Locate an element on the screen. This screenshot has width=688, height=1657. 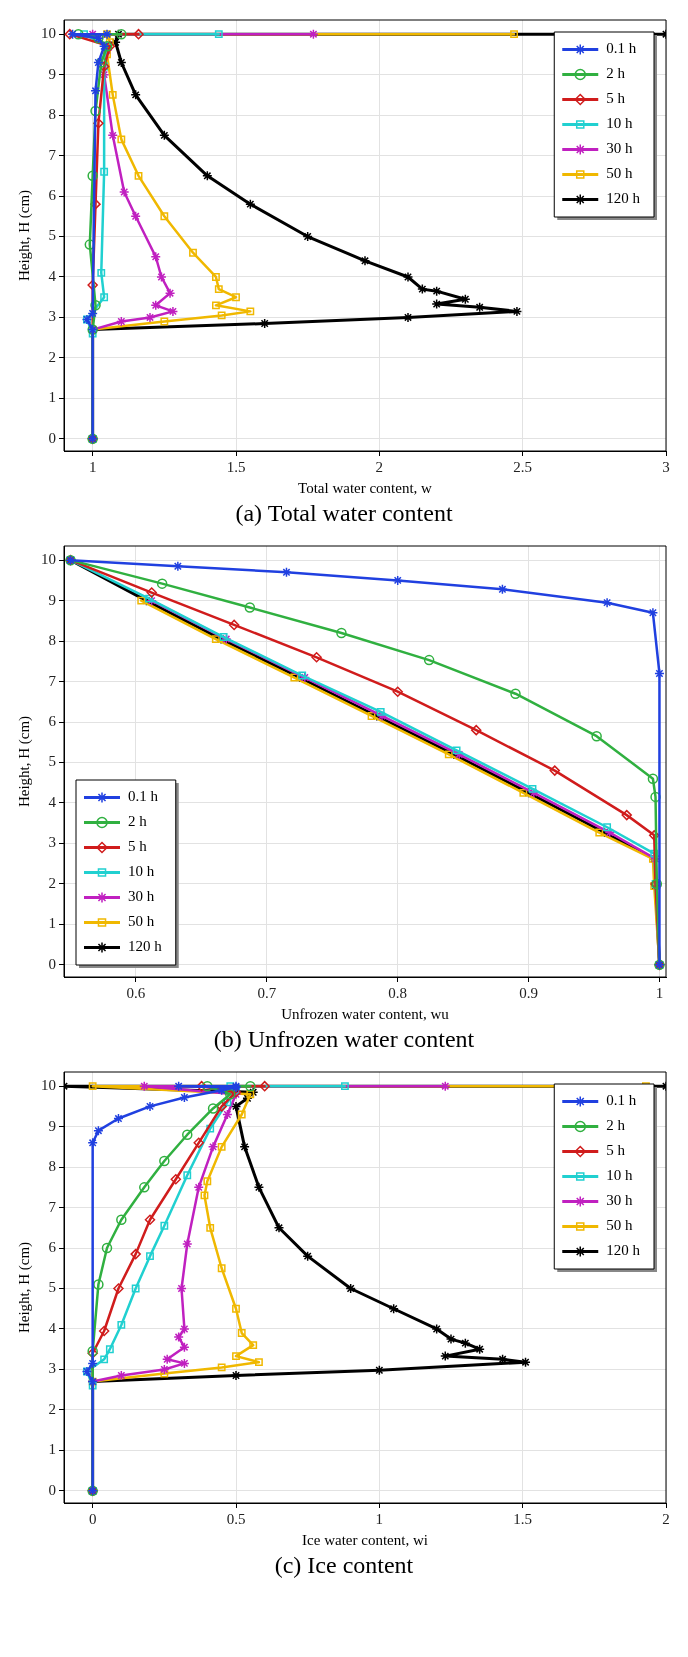
x-tick-label: 3 is located at coordinates (666, 466).